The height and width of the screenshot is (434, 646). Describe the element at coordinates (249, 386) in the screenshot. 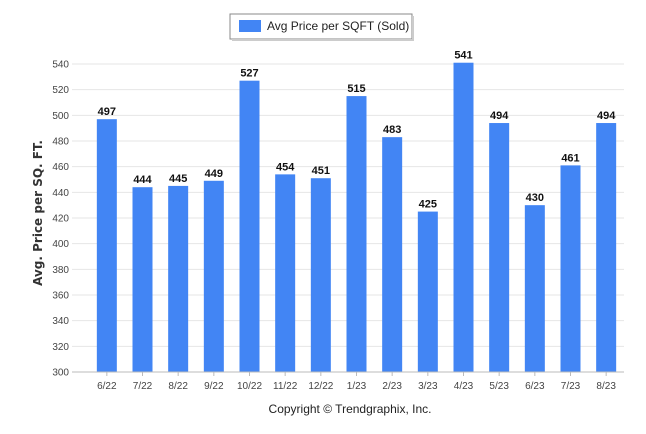

I see `x-tick-label: 10/22` at that location.